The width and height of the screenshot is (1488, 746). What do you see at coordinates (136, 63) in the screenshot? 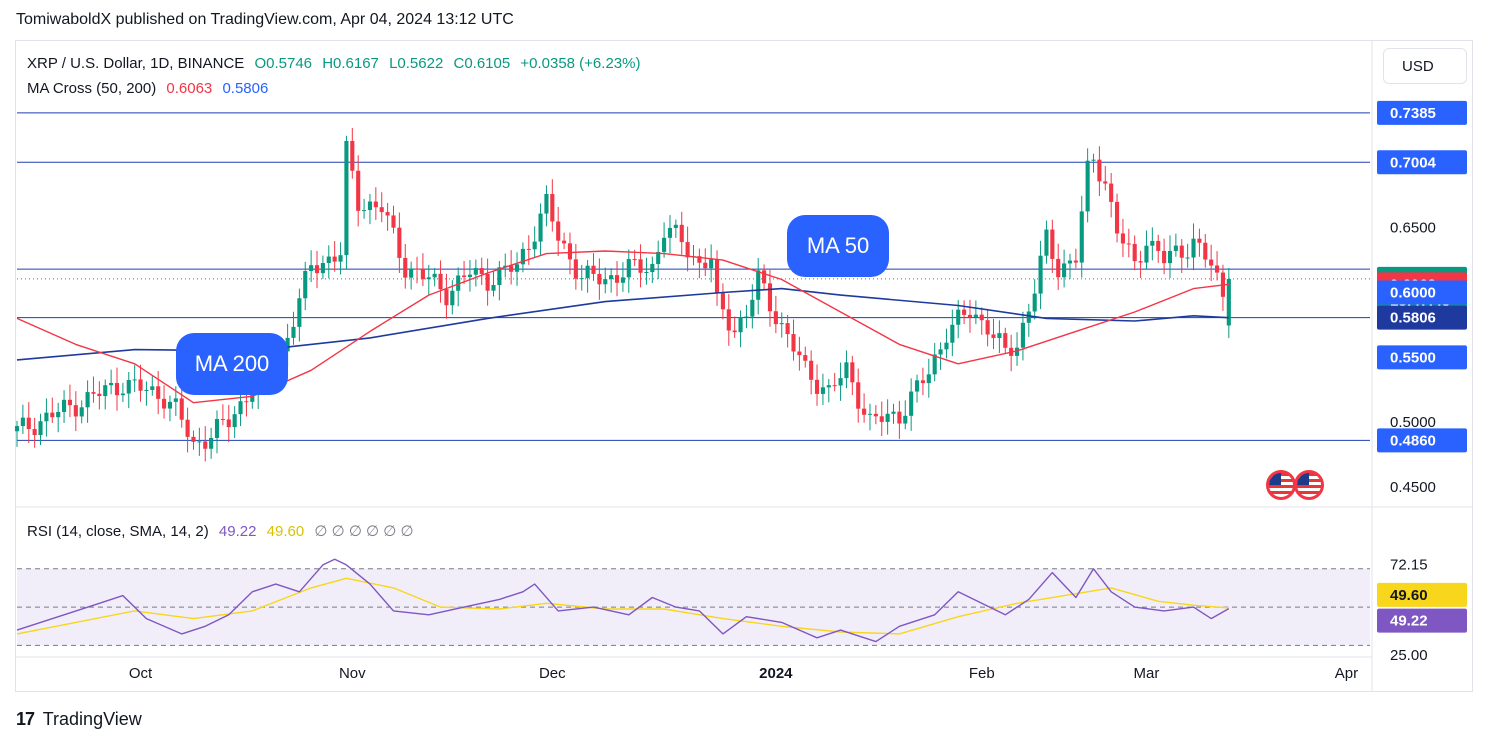
I see `symbol-label: XRP / U.S. Dollar, 1D, BINANCE` at bounding box center [136, 63].